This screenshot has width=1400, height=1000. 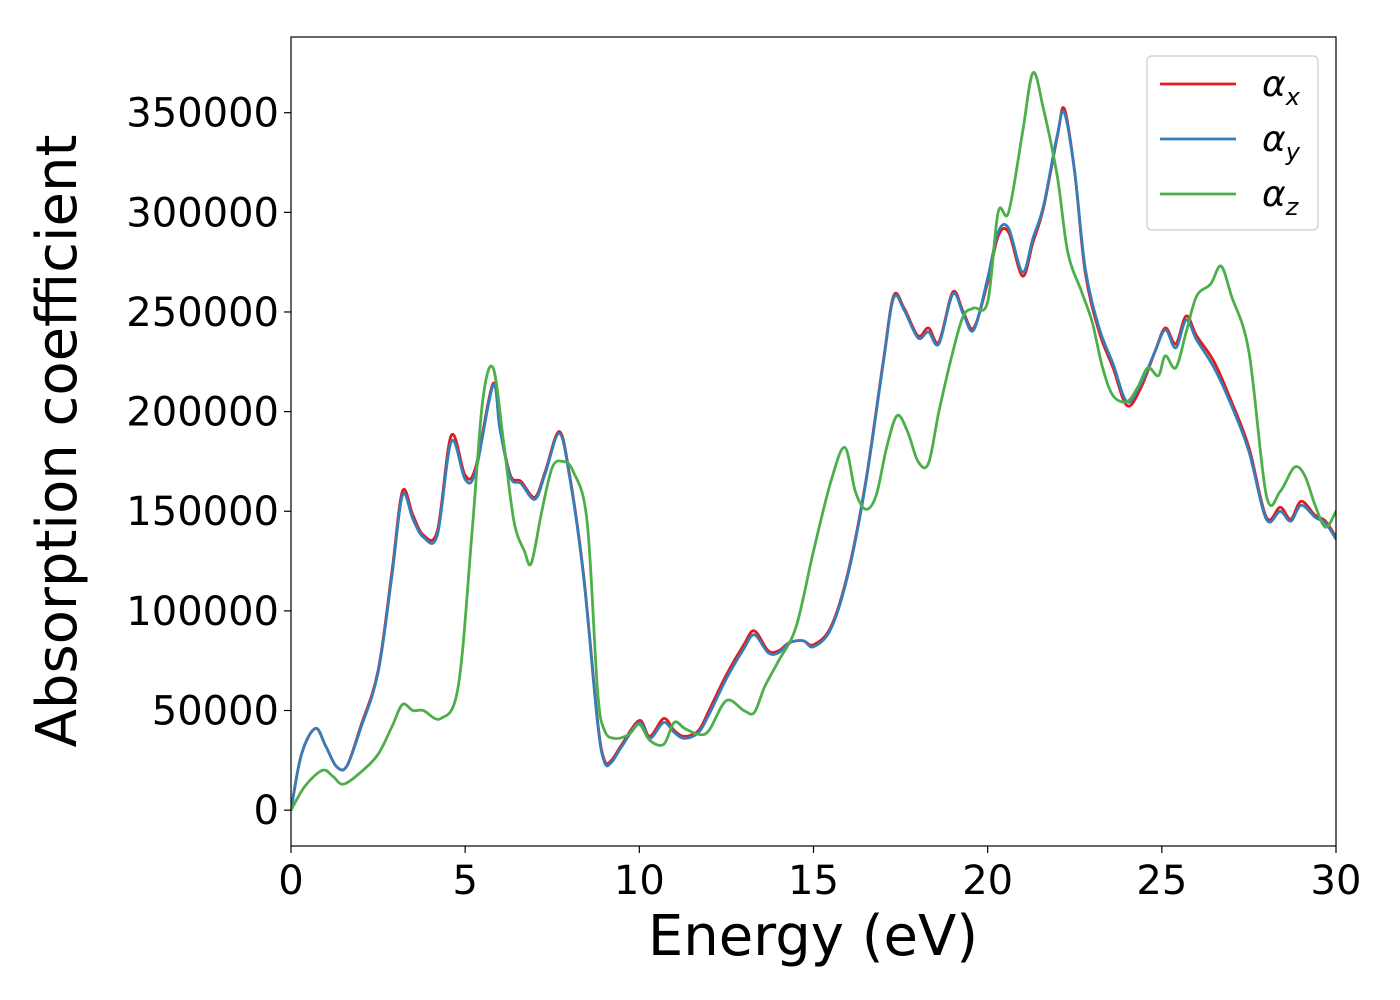 What do you see at coordinates (202, 213) in the screenshot?
I see `y-tick-label: 300000` at bounding box center [202, 213].